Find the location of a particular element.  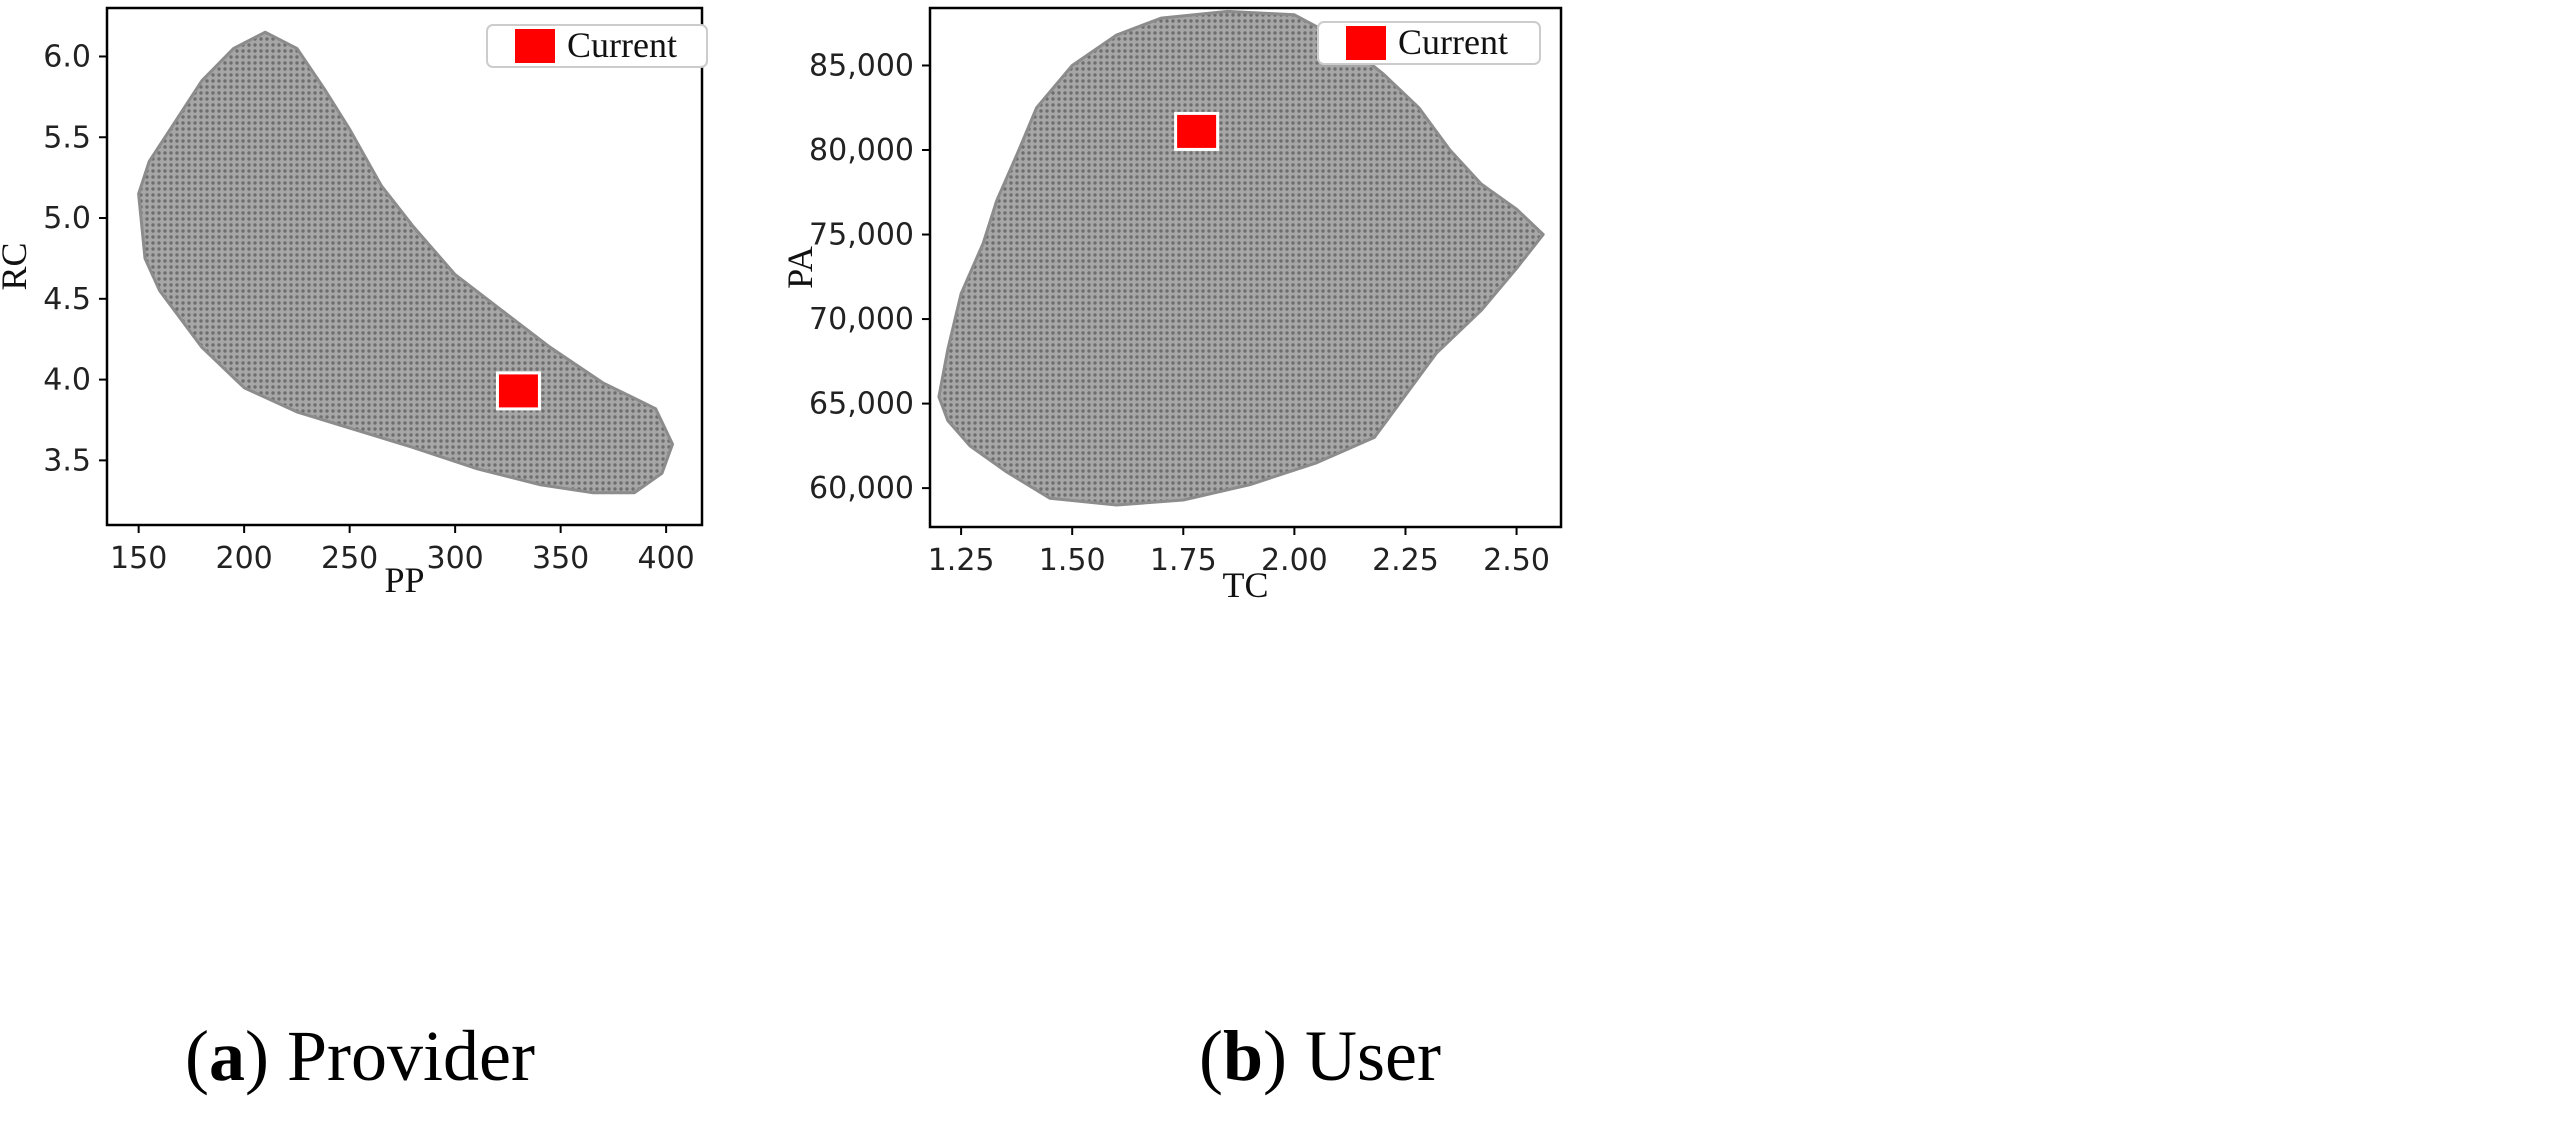

x-tick-label: 2.50 is located at coordinates (1516, 560).